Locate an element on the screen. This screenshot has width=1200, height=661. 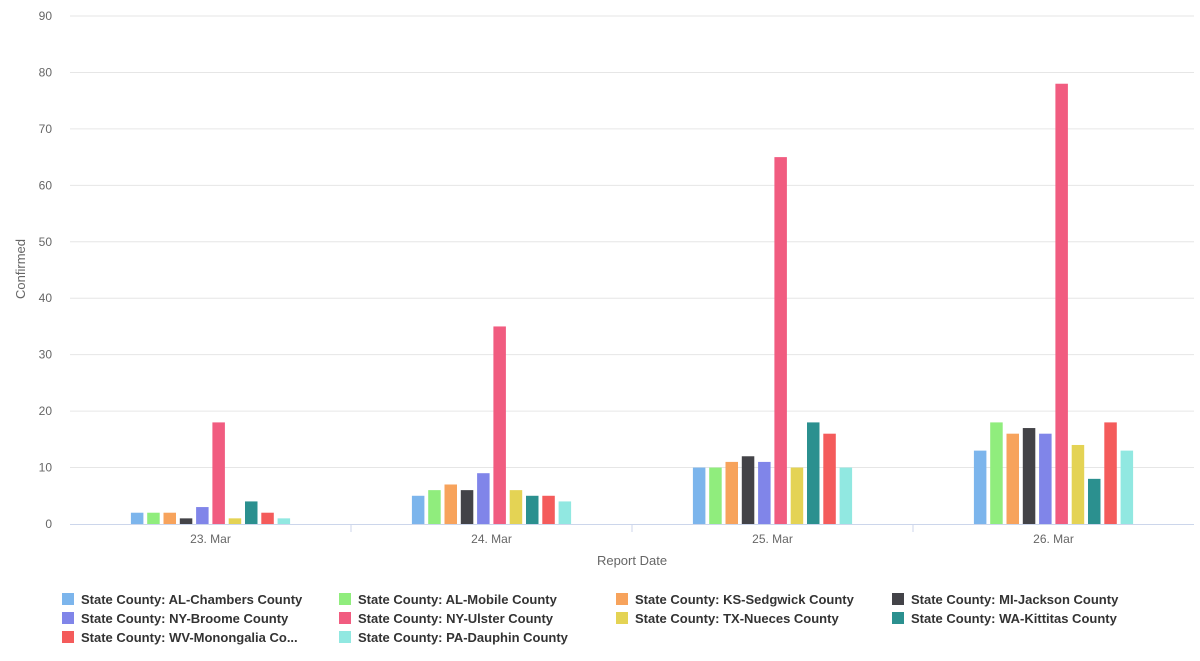
legend-label: State County: PA-Dauphin County is located at coordinates (463, 637).